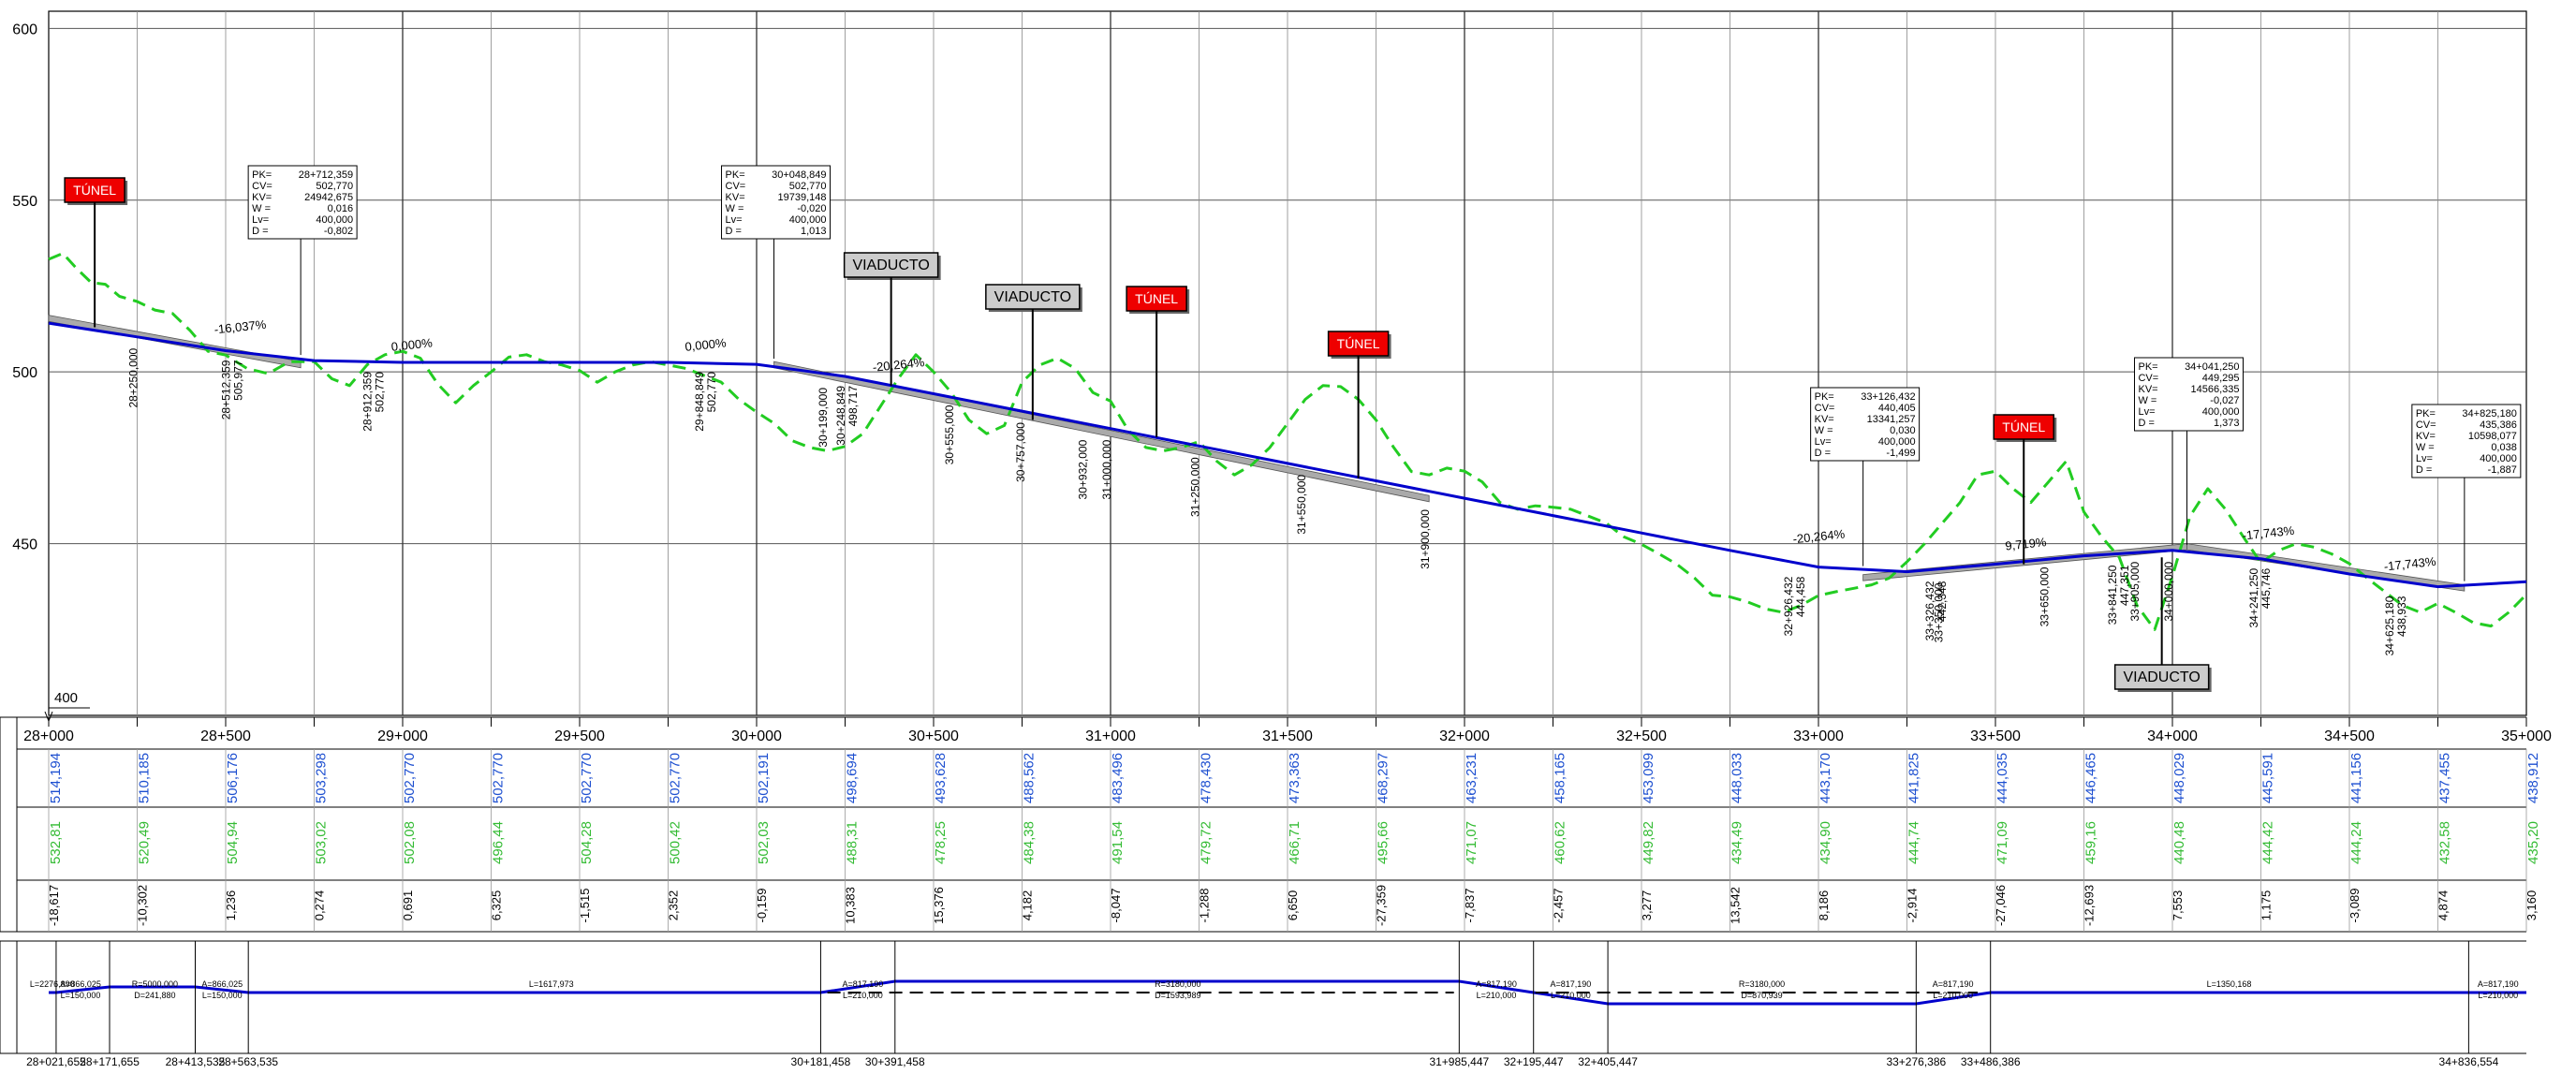  Describe the element at coordinates (853, 842) in the screenshot. I see `ground-elevation-cell: 488,31` at that location.